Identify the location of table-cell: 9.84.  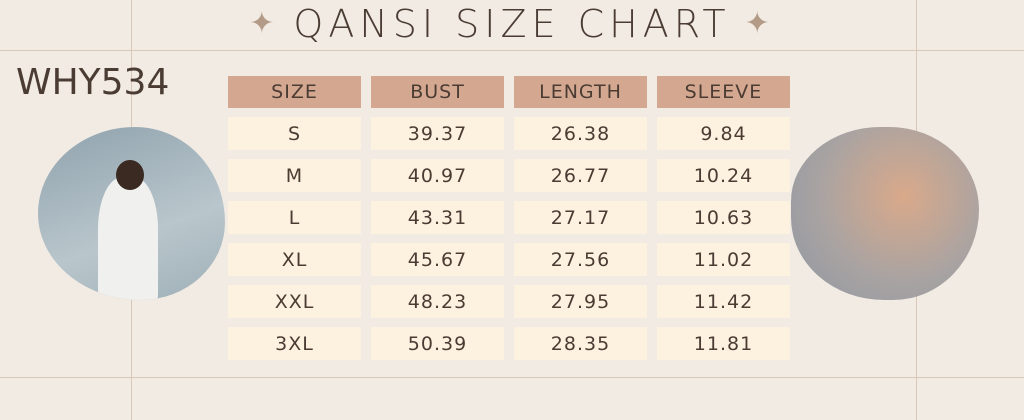
(723, 133).